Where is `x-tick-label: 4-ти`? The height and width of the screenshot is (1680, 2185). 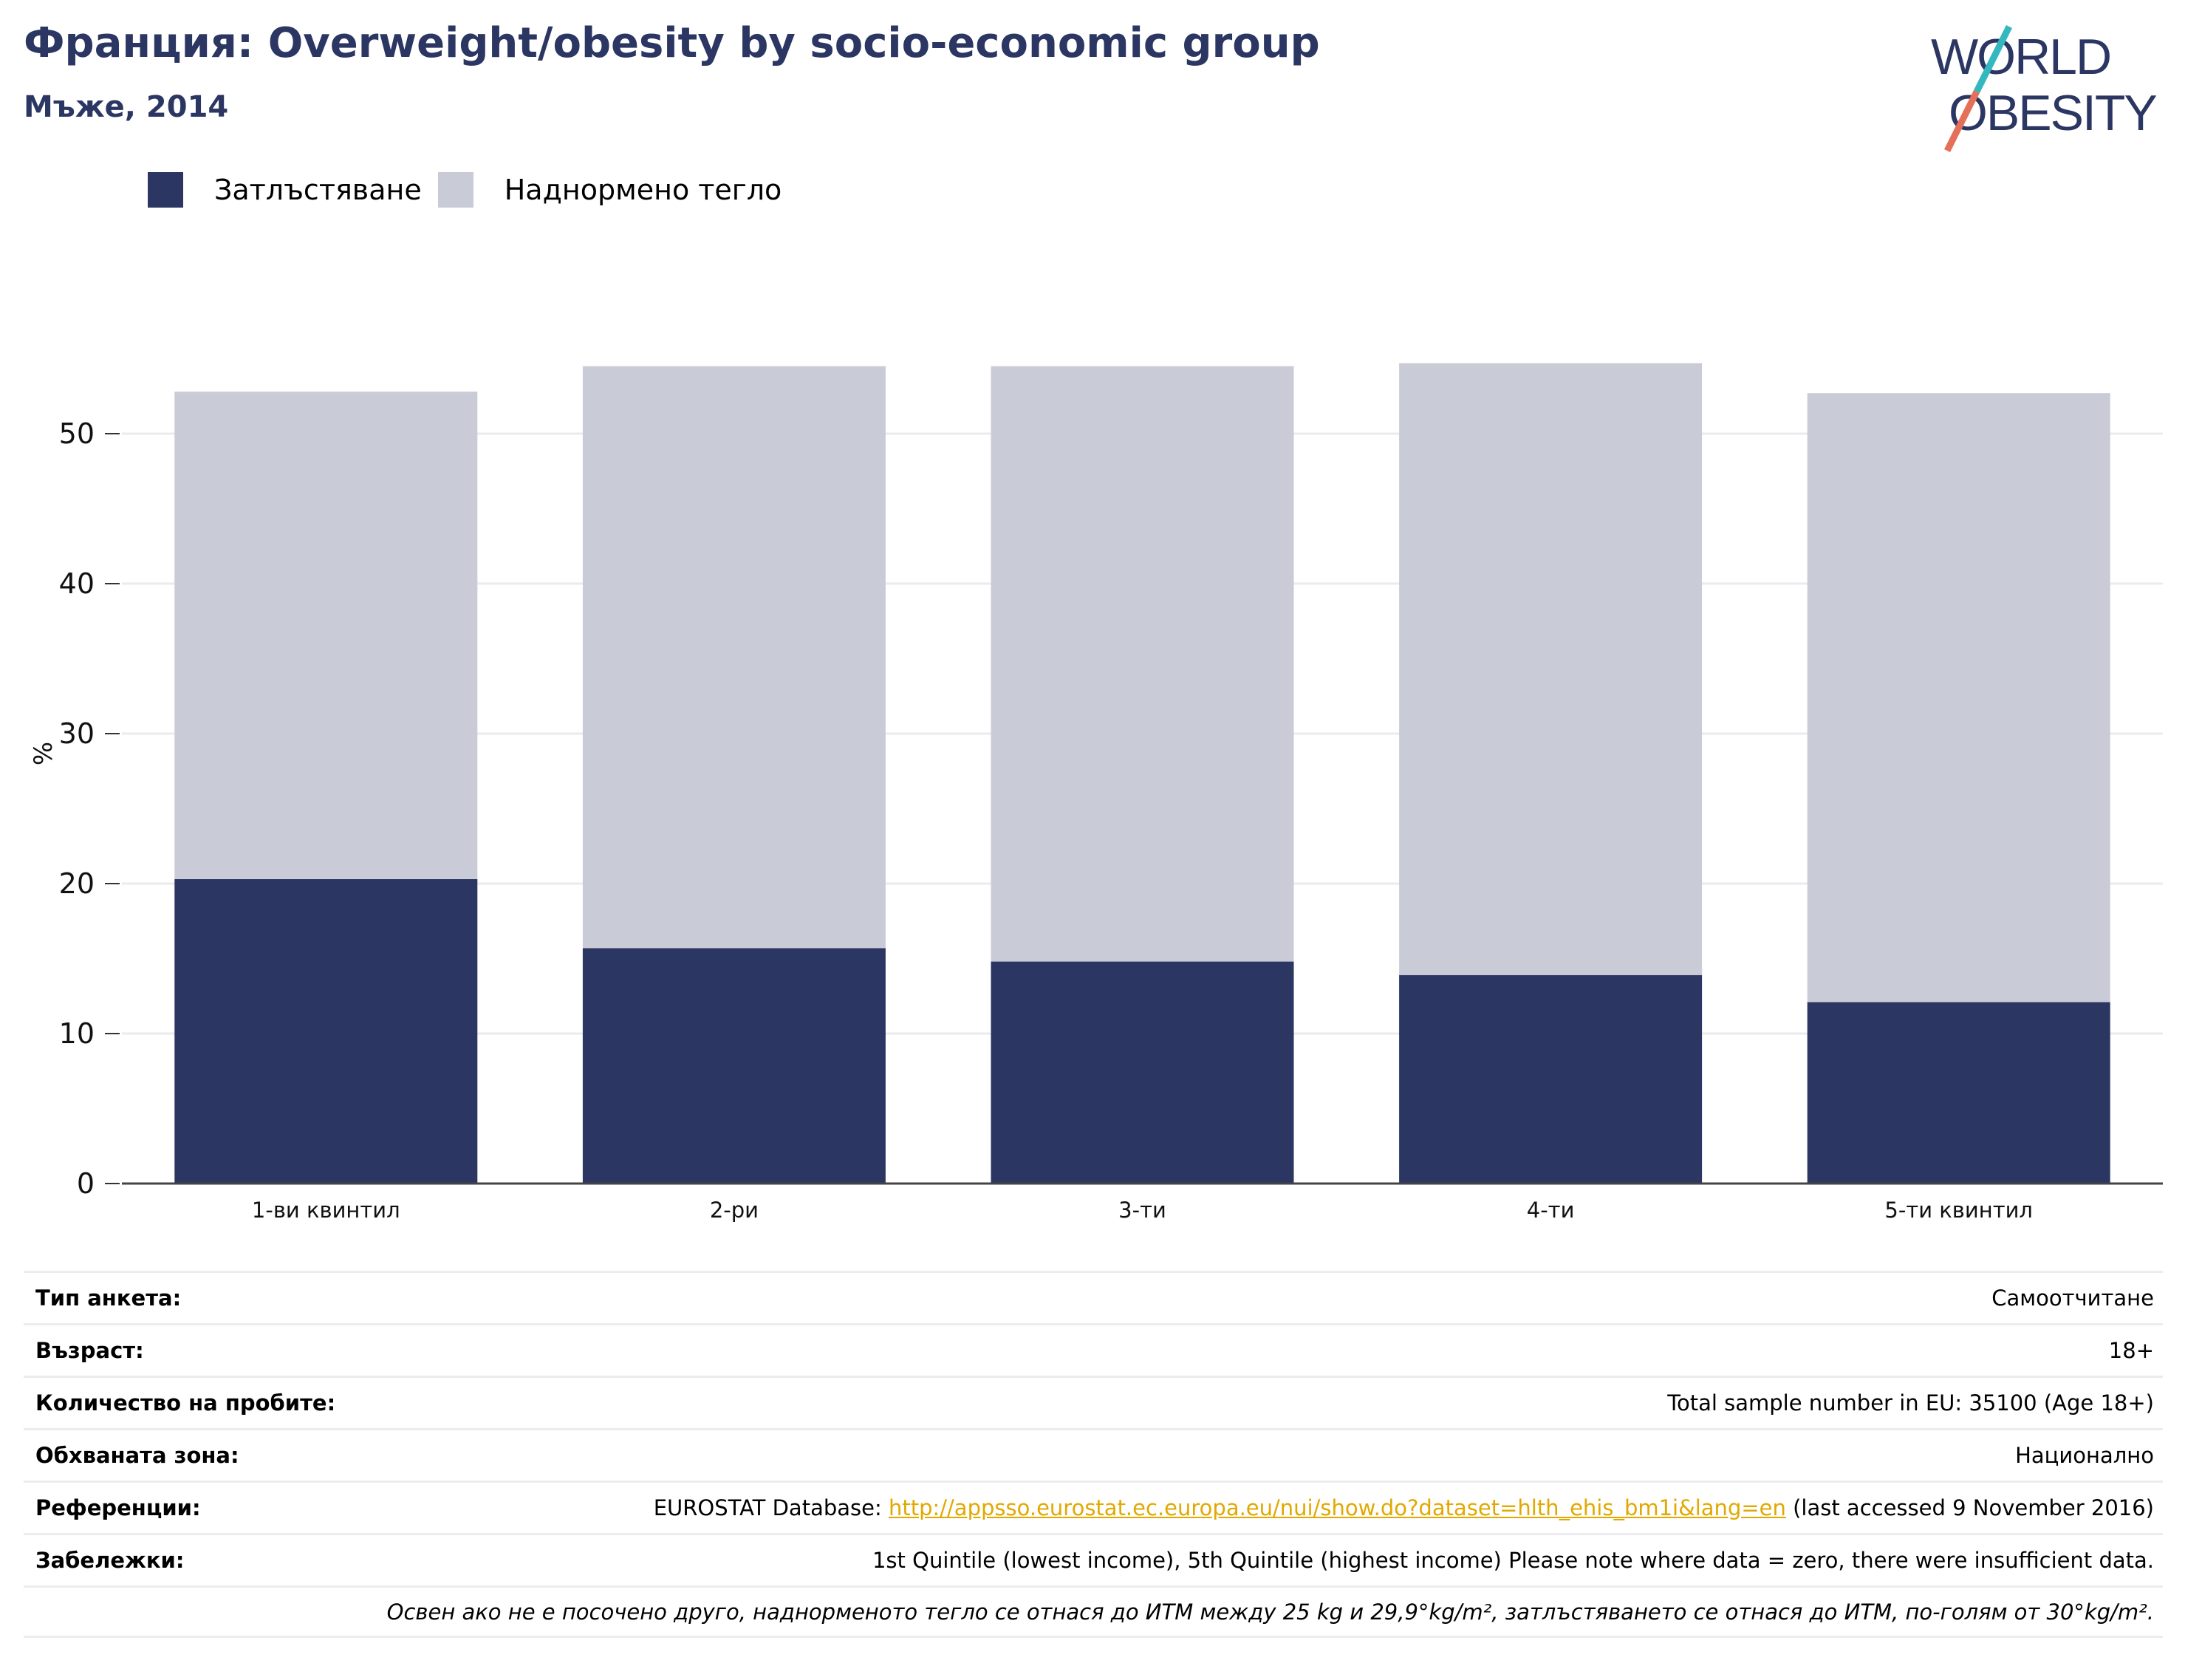 x-tick-label: 4-ти is located at coordinates (1551, 1210).